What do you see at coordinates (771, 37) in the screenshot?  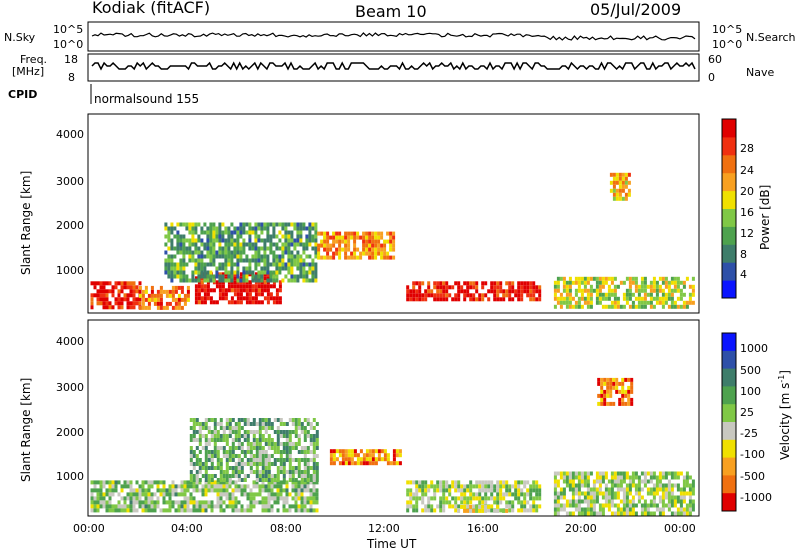 I see `nsearch-label: N.Search` at bounding box center [771, 37].